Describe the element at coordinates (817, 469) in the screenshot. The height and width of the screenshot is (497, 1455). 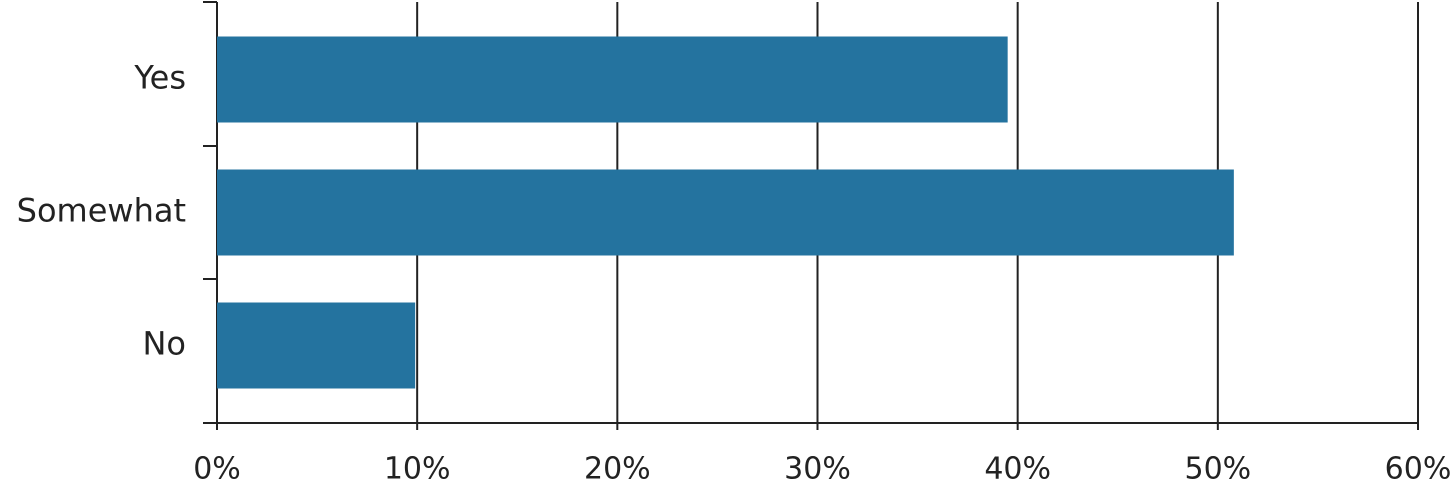
I see `x-tick-label: 30%` at that location.